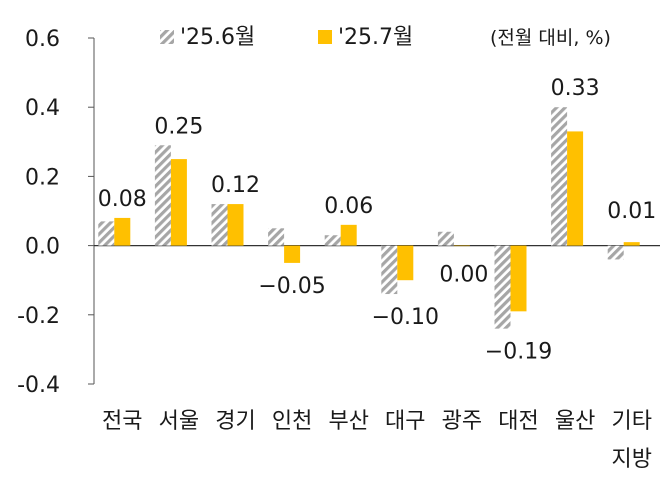 This screenshot has width=670, height=489. I want to click on data-label: 0.08, so click(122, 199).